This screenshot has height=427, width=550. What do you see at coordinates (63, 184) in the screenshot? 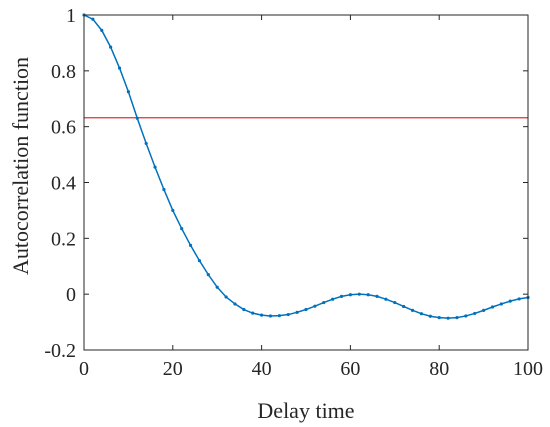
I see `y-tick-label: 0.4` at bounding box center [63, 184].